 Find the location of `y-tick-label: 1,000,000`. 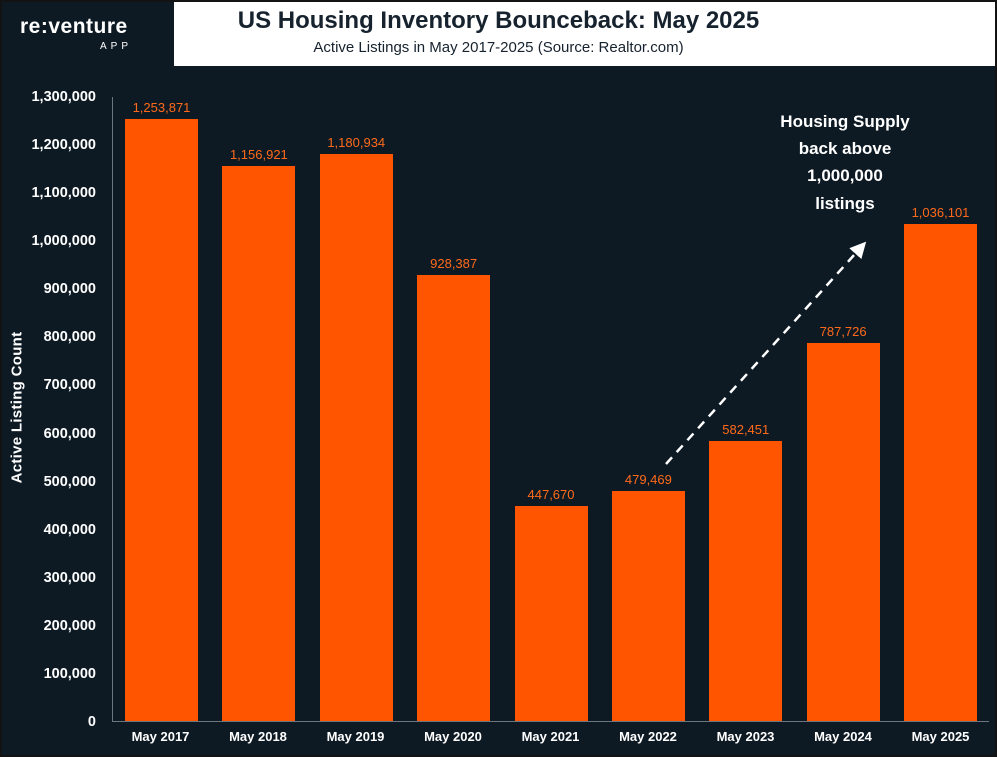

y-tick-label: 1,000,000 is located at coordinates (63, 241).